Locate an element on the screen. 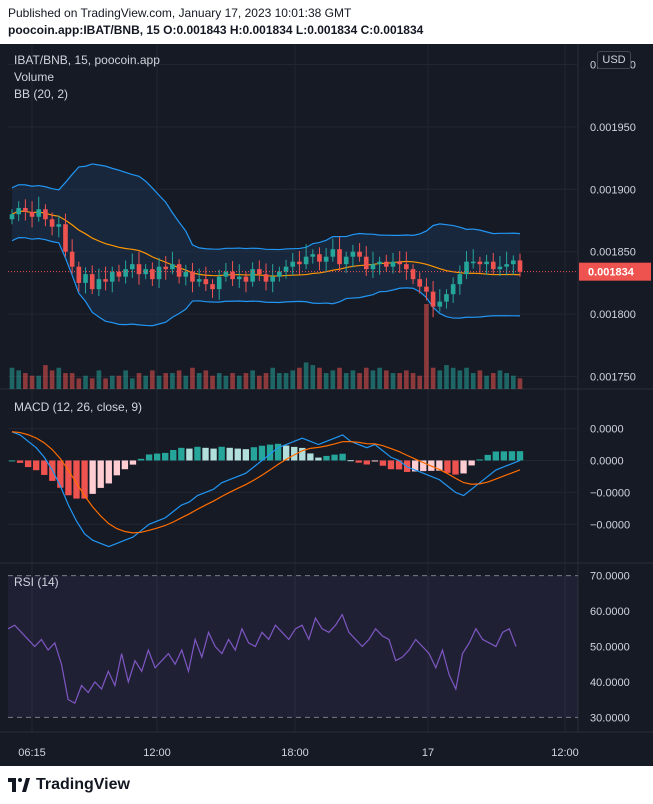 This screenshot has width=653, height=804. rsi-tick-label: 30.0000 is located at coordinates (610, 718).